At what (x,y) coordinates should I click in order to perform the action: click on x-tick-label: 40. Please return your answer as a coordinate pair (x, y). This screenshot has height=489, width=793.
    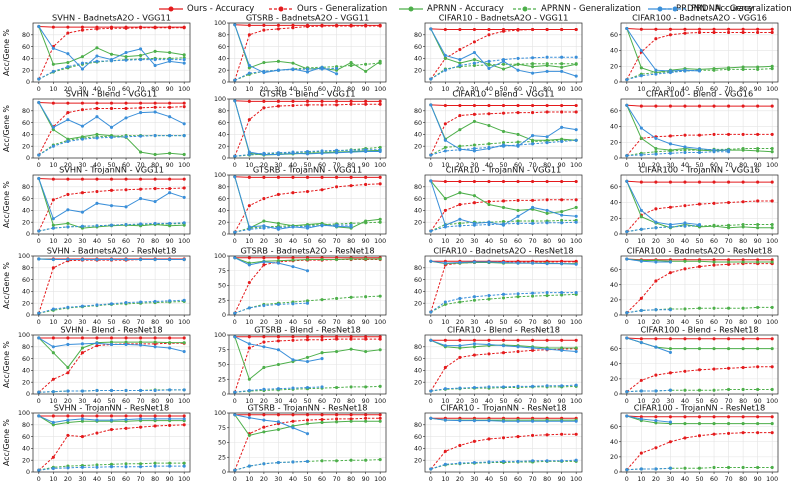
    Looking at the image, I should click on (97, 401).